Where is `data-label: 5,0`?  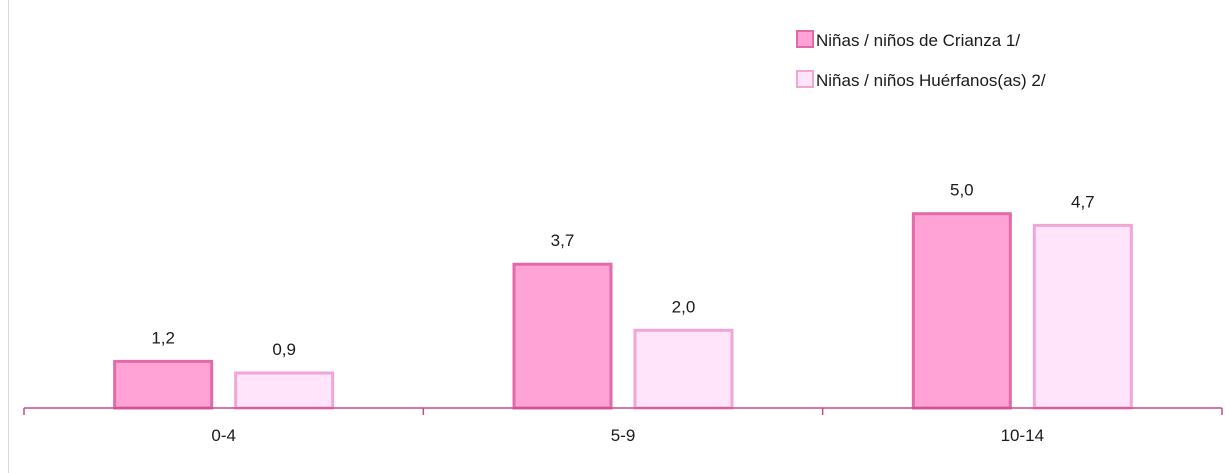
data-label: 5,0 is located at coordinates (962, 190).